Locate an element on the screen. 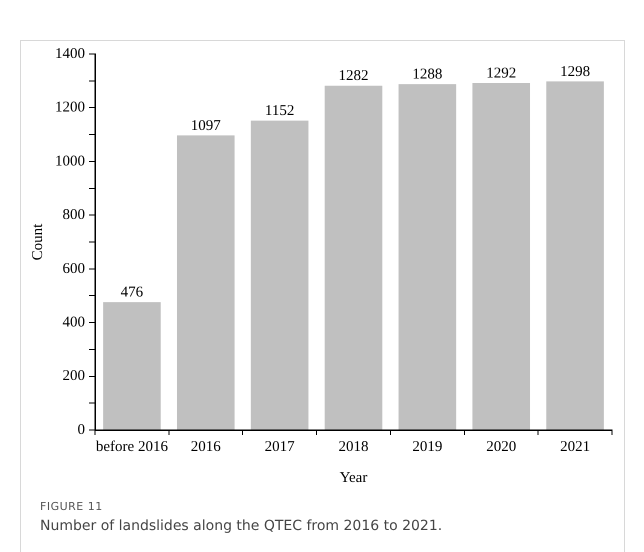 This screenshot has width=644, height=552. x-tick-label: 2017 is located at coordinates (280, 446).